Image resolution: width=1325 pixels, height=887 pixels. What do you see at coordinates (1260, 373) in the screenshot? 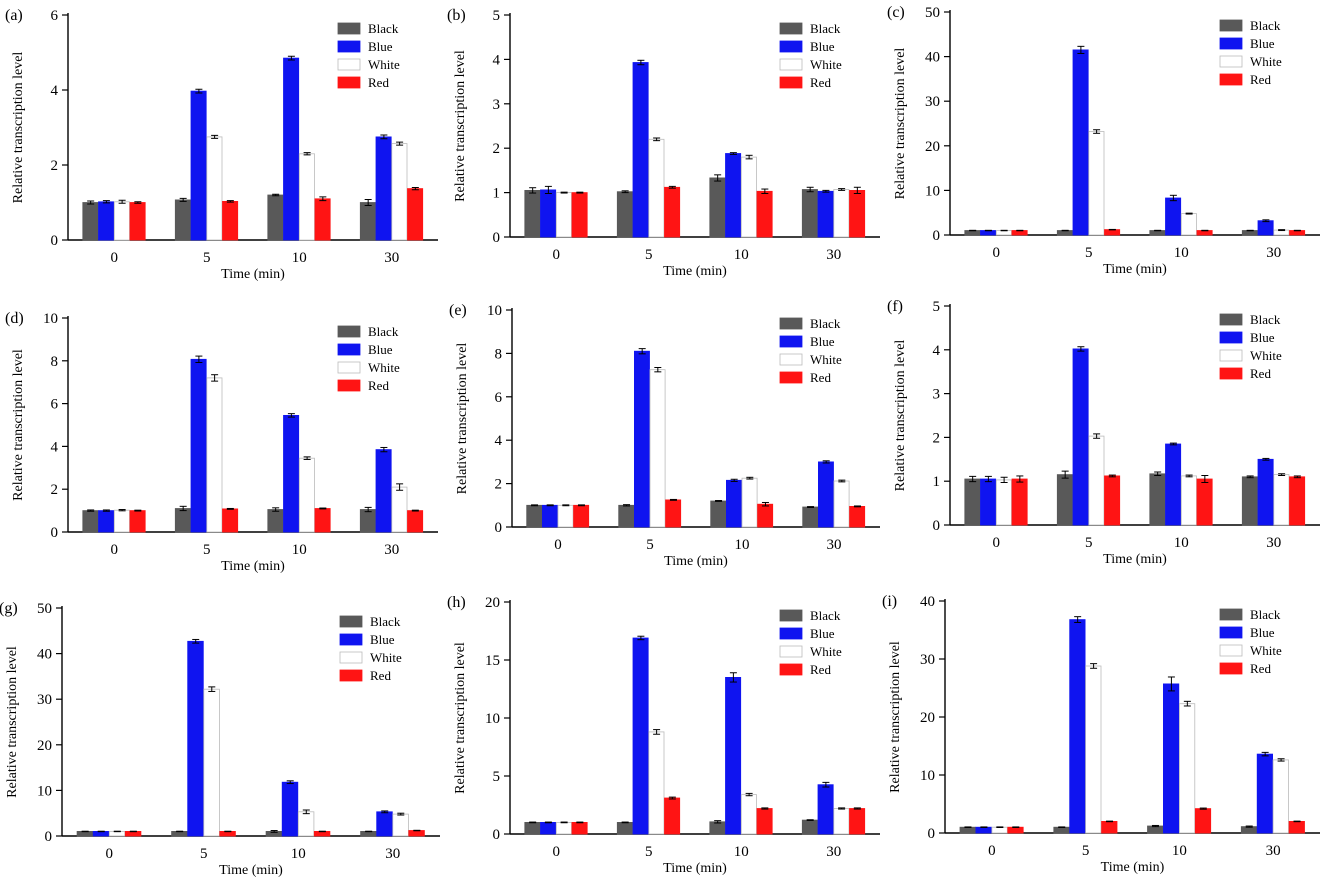
I see `legend-label-red: Red` at bounding box center [1260, 373].